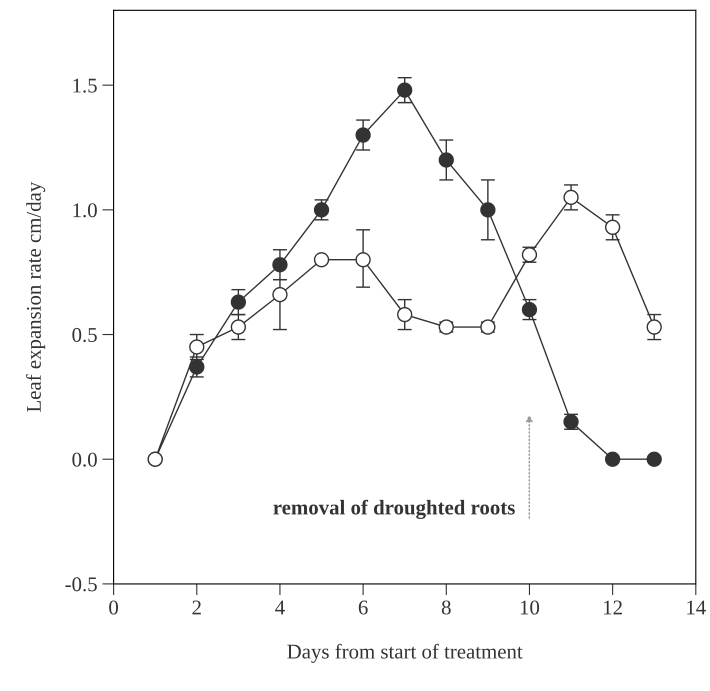 The width and height of the screenshot is (710, 691). I want to click on y-tick-label: -0.5, so click(81, 584).